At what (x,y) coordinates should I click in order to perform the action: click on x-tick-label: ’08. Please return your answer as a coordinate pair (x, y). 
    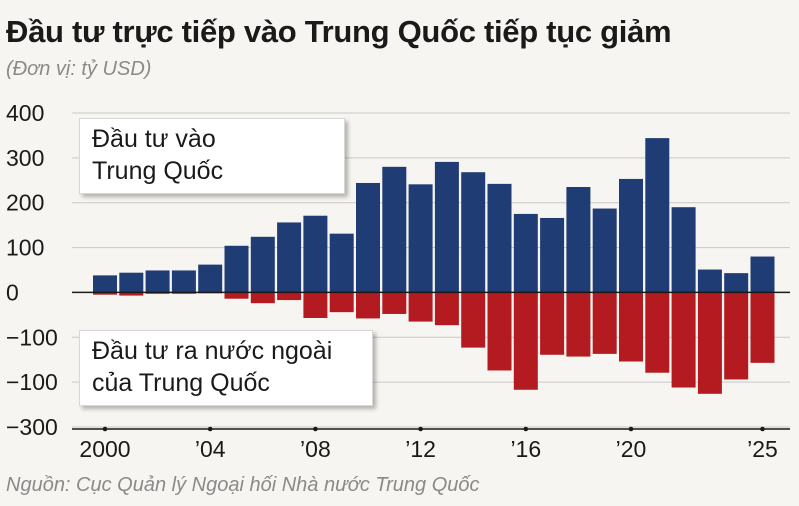
    Looking at the image, I should click on (315, 449).